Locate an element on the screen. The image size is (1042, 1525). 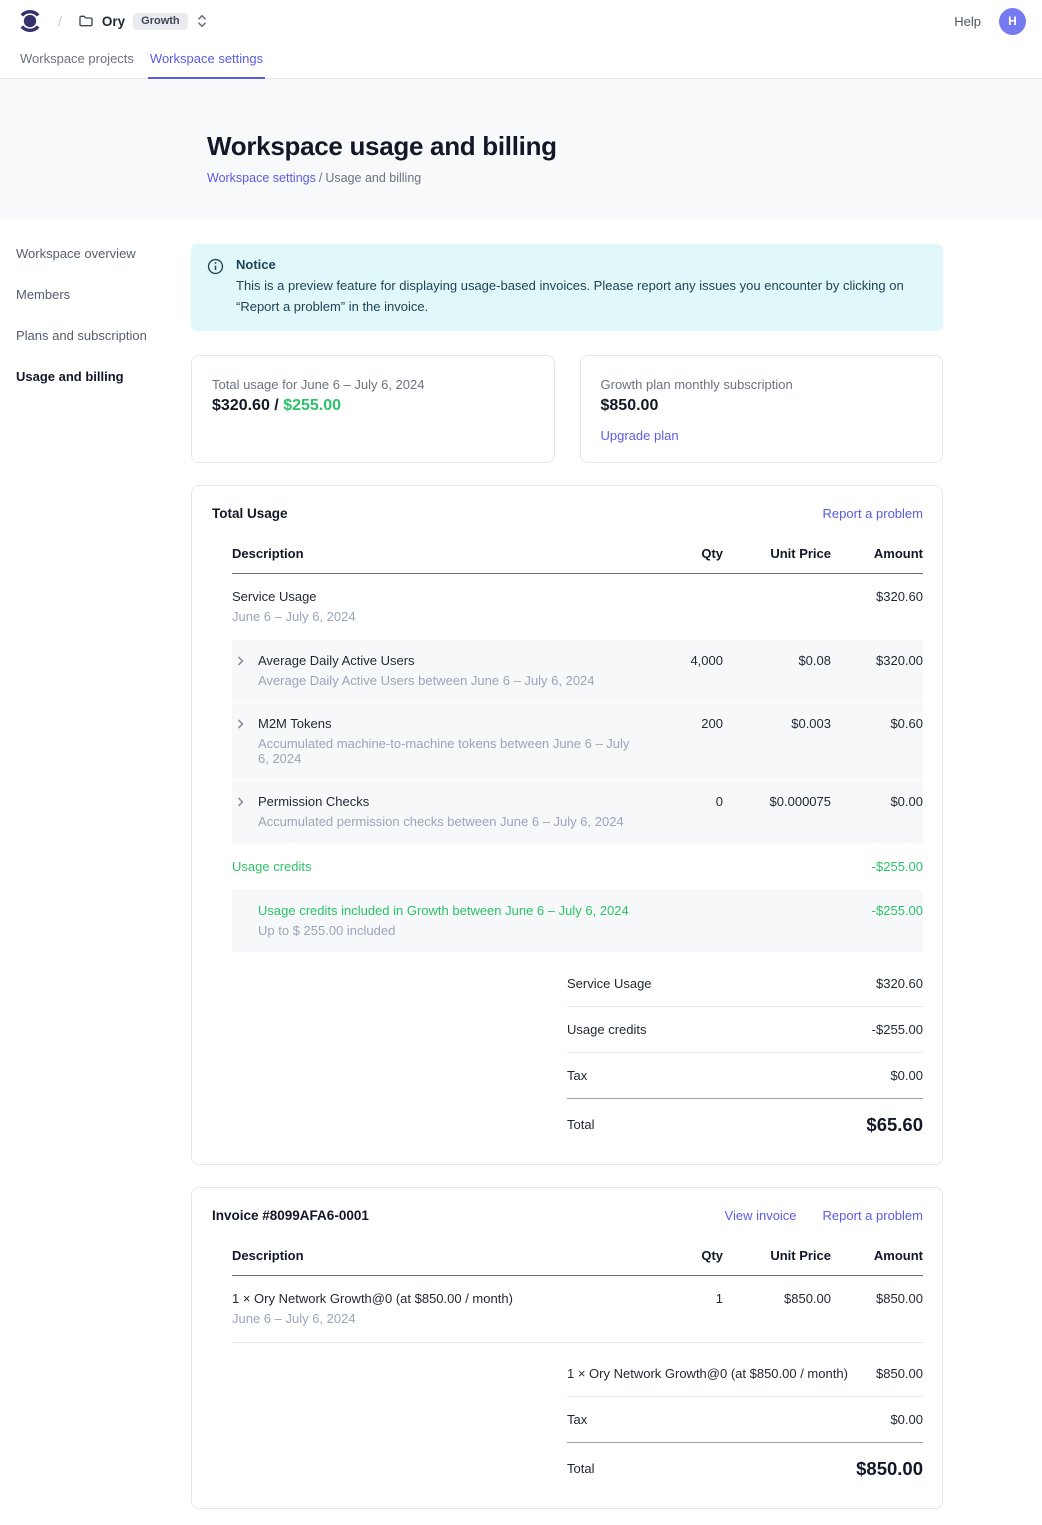
unfold-chevrons-icon is located at coordinates (201, 21).